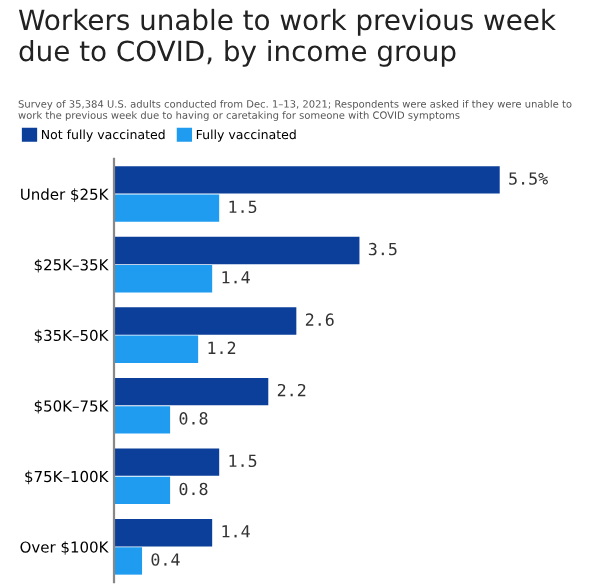 The image size is (600, 588). I want to click on chart-title: Workers unable to work previous week due to COVID, by income group, so click(287, 37).